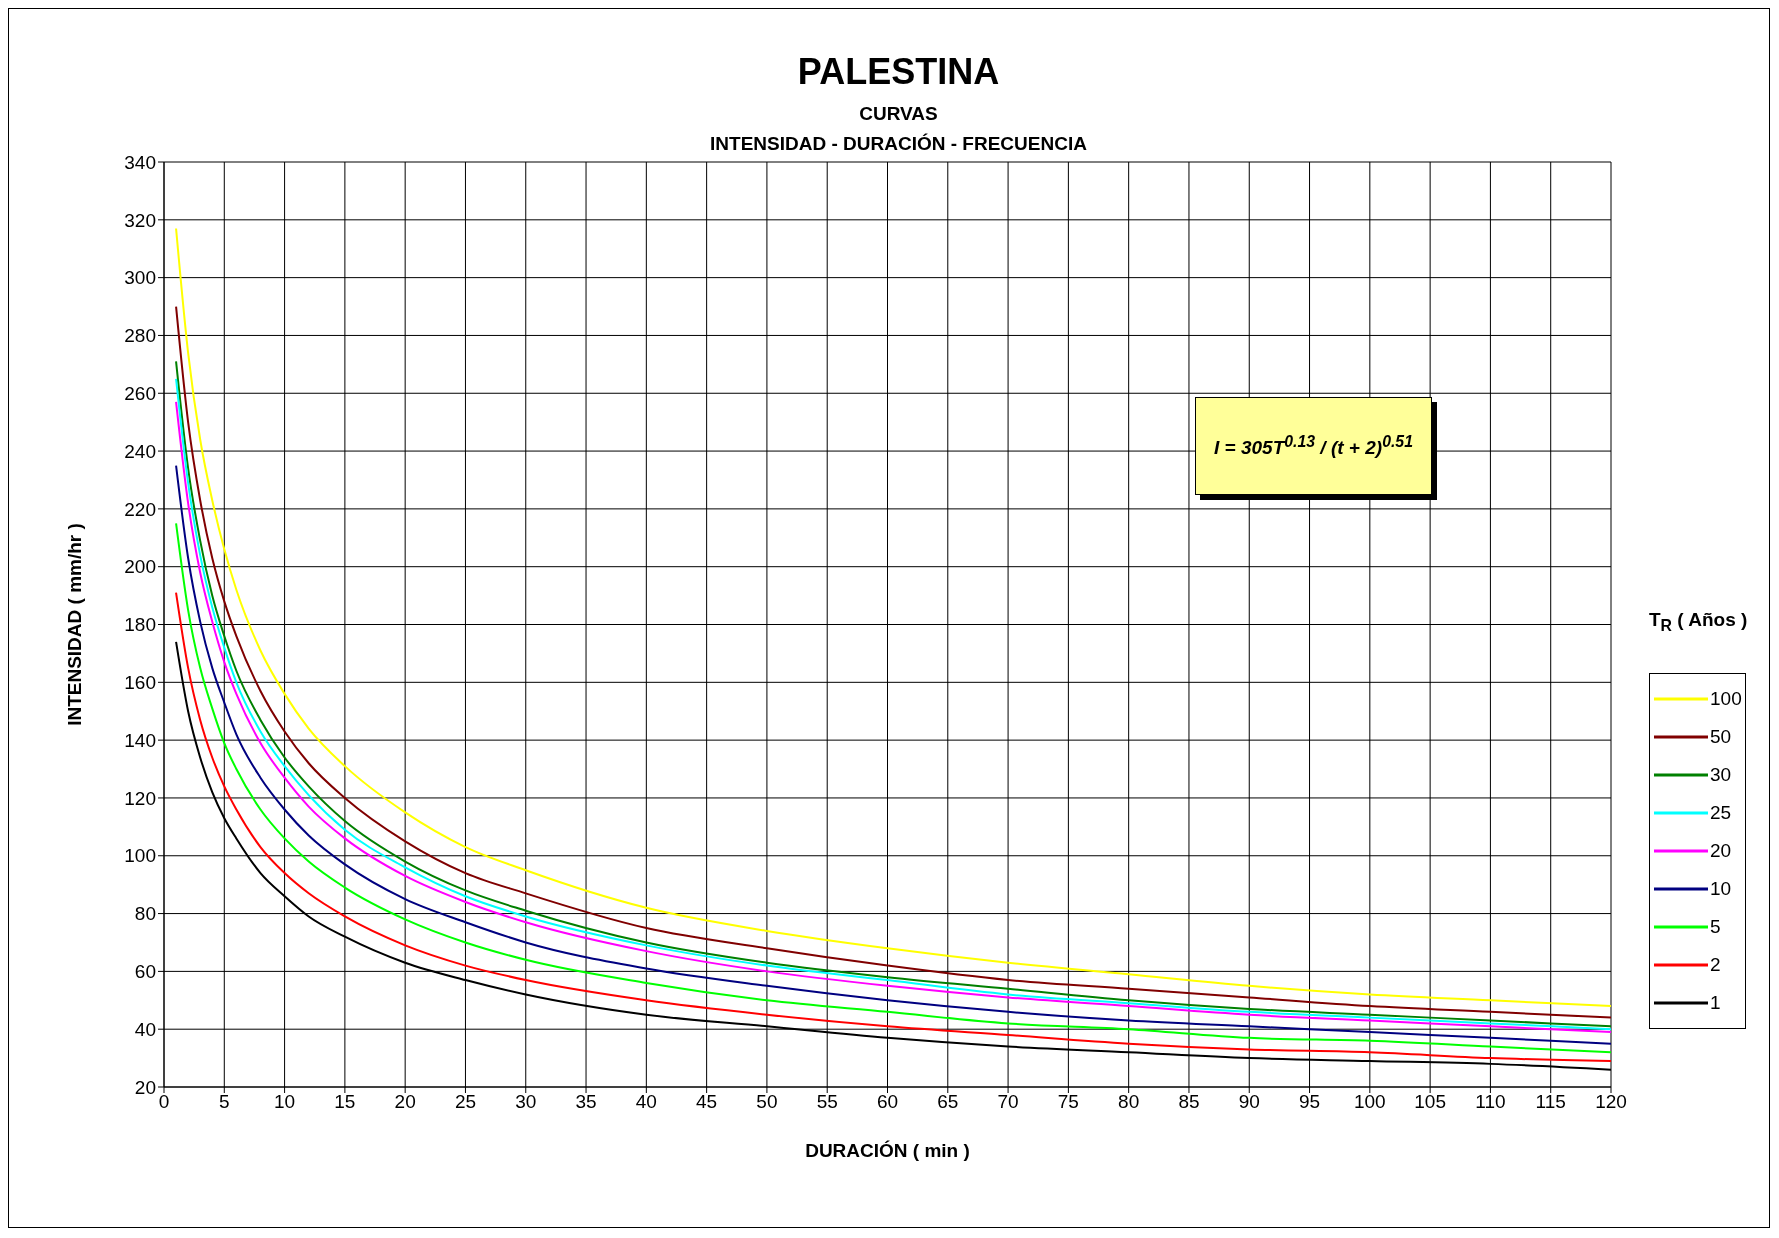 This screenshot has height=1238, width=1779. What do you see at coordinates (164, 1102) in the screenshot?
I see `x-tick-label: 0` at bounding box center [164, 1102].